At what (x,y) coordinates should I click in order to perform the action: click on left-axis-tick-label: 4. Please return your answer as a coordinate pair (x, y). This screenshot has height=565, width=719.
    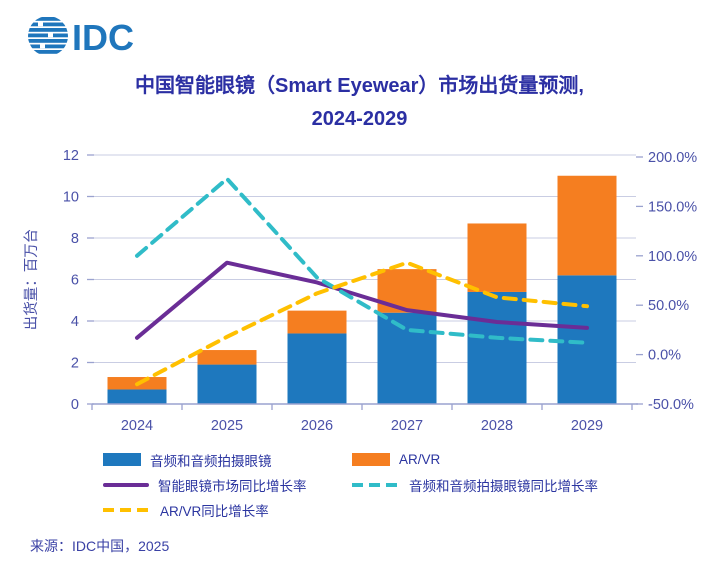
    Looking at the image, I should click on (75, 322).